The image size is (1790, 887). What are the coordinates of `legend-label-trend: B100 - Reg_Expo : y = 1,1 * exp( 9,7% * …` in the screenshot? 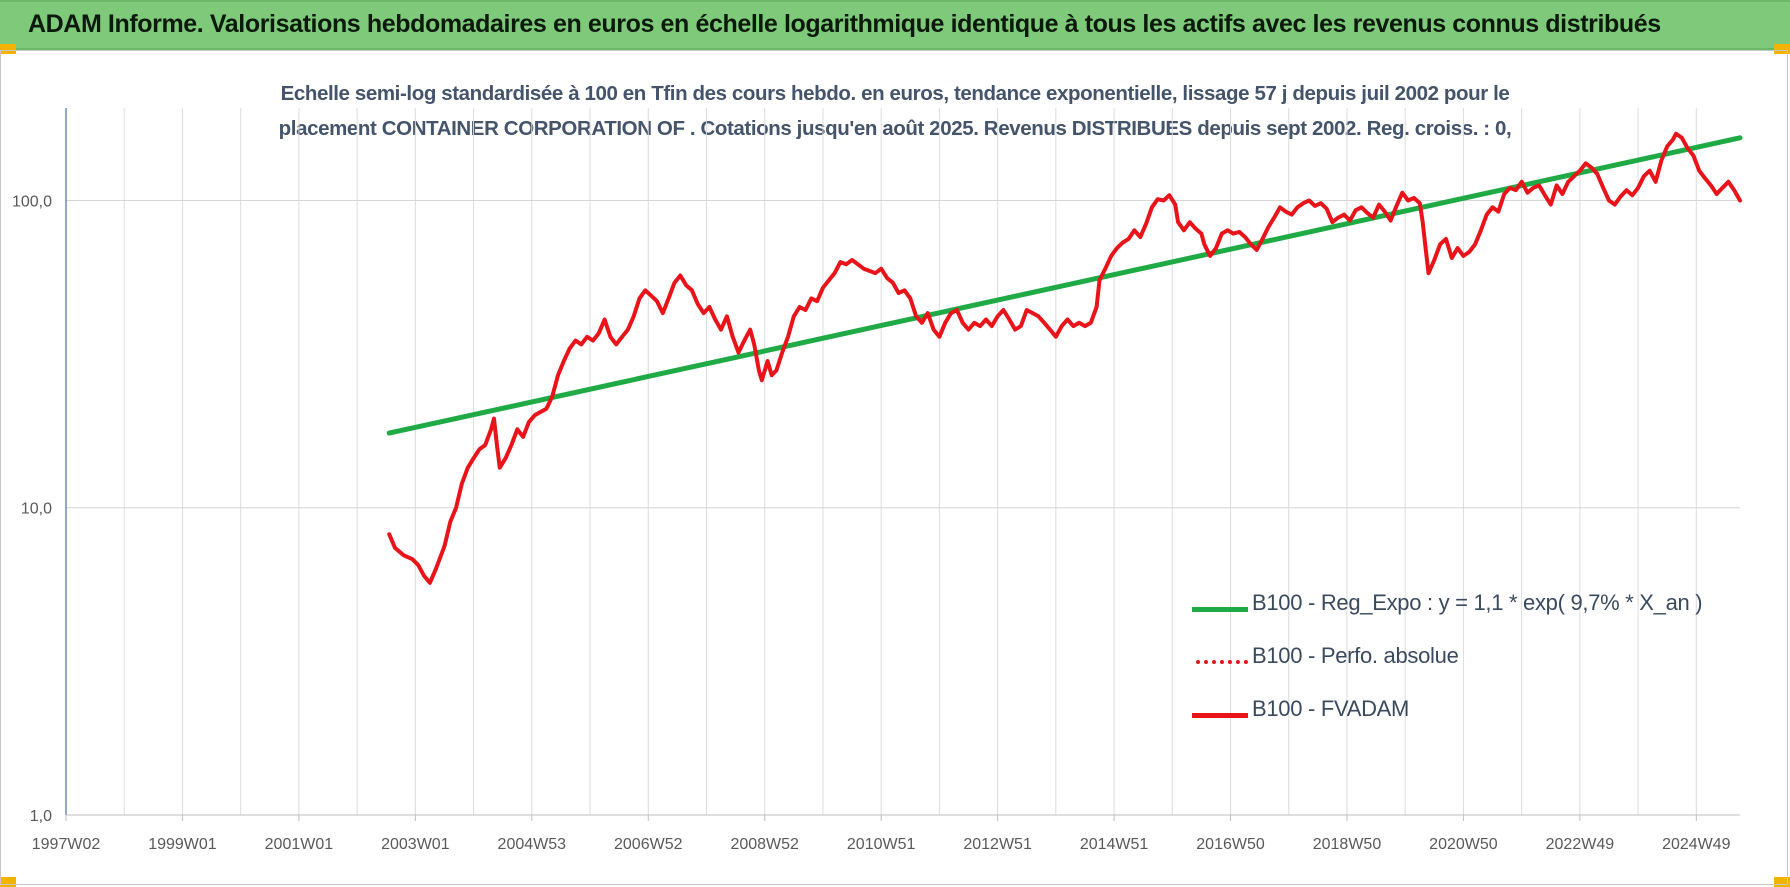 It's located at (1477, 602).